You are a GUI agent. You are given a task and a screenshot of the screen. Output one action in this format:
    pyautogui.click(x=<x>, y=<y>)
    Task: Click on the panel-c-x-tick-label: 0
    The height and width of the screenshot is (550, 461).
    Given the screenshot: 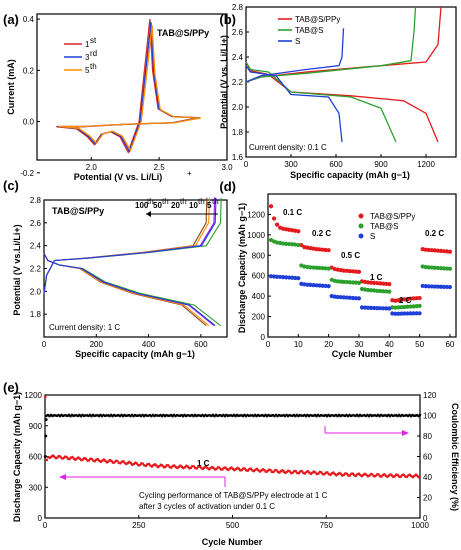 What is the action you would take?
    pyautogui.click(x=44, y=344)
    